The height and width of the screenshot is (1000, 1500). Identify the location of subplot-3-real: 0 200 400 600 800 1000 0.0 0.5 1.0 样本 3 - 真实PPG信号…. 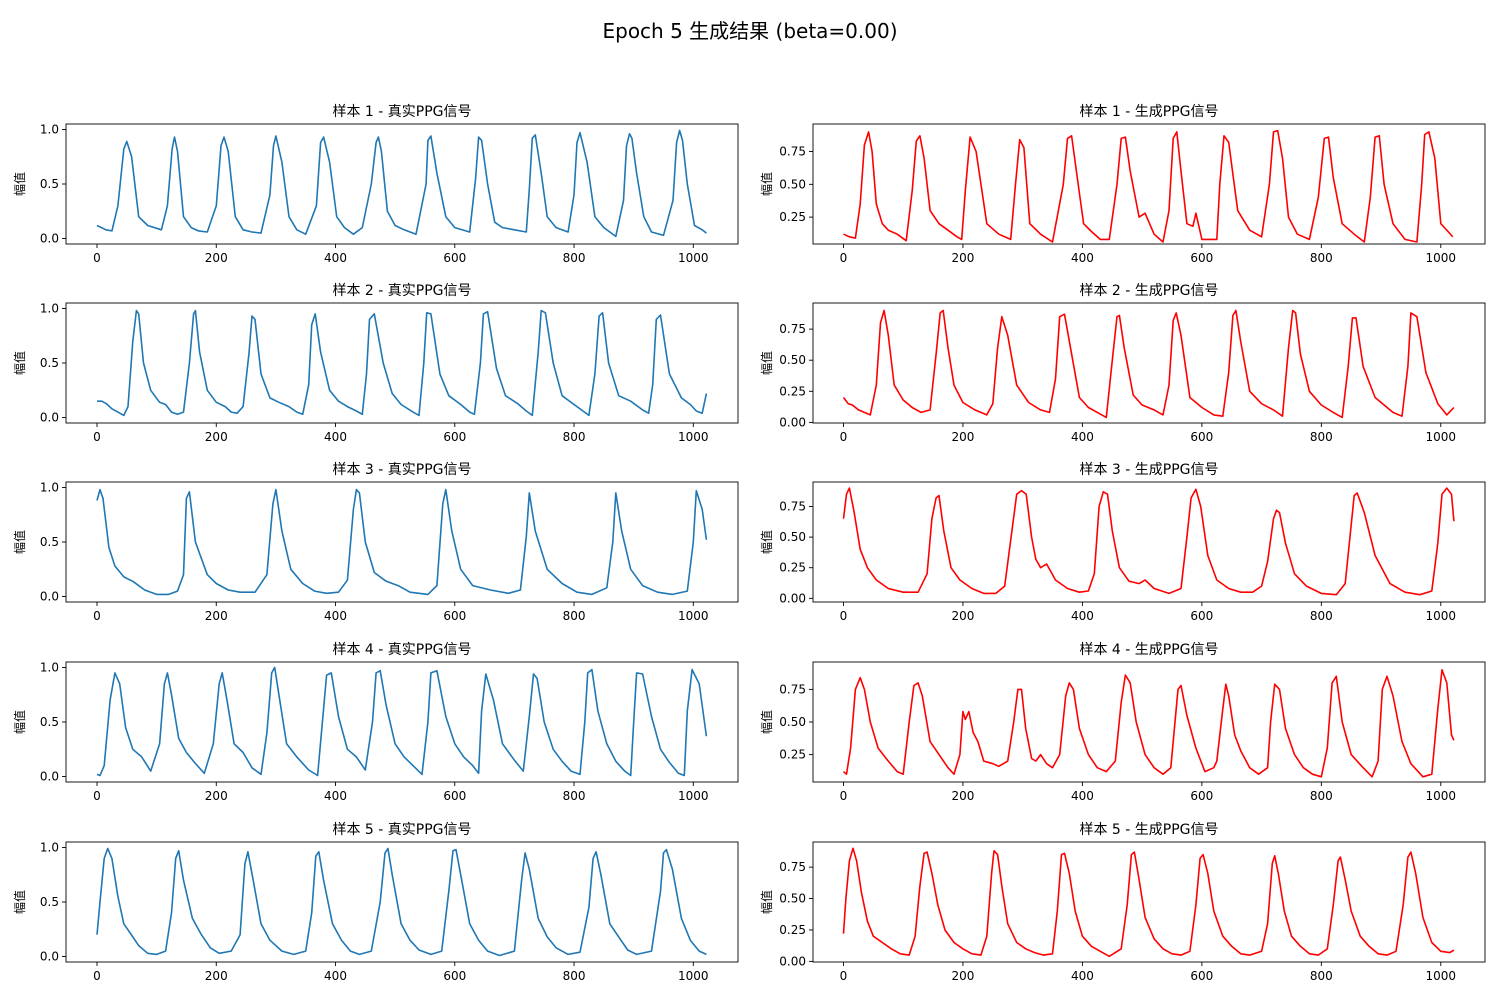
(375, 542).